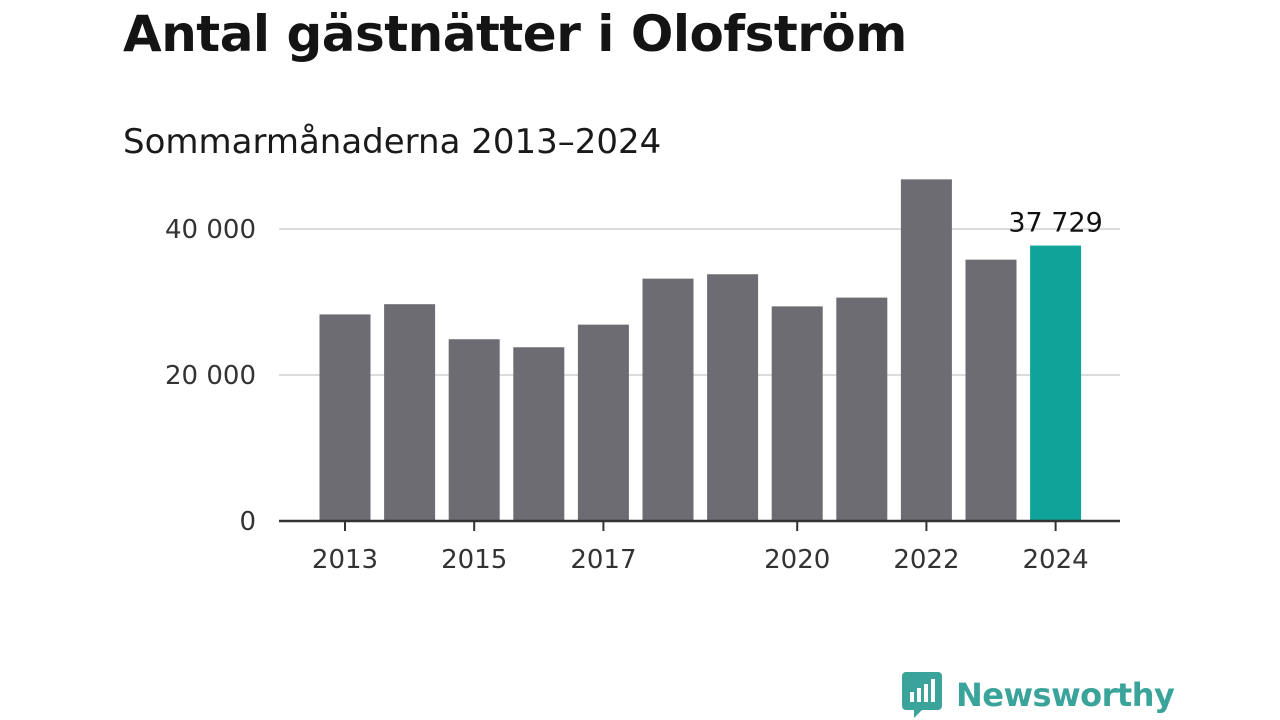 The image size is (1280, 720). I want to click on bar-2023, so click(991, 390).